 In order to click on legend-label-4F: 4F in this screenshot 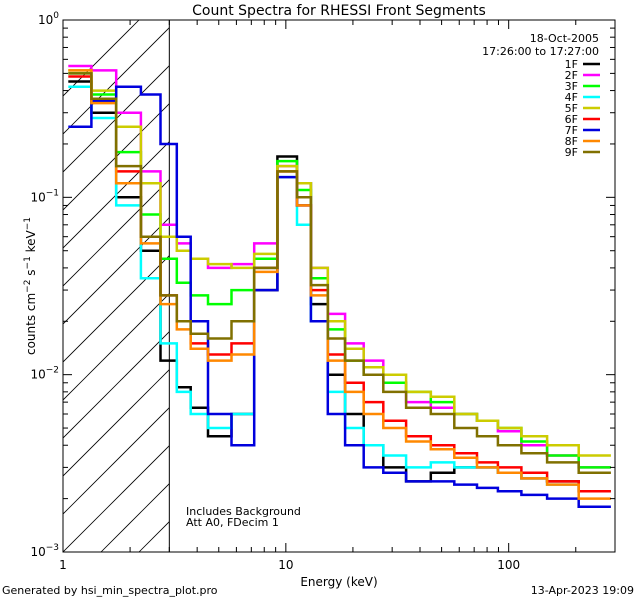, I will do `click(571, 97)`.